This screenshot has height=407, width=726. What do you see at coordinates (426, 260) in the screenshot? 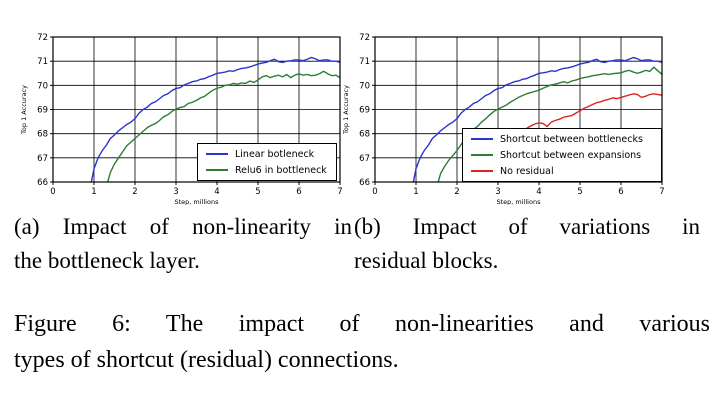
I see `subcaption-b-line2: residual blocks.` at bounding box center [426, 260].